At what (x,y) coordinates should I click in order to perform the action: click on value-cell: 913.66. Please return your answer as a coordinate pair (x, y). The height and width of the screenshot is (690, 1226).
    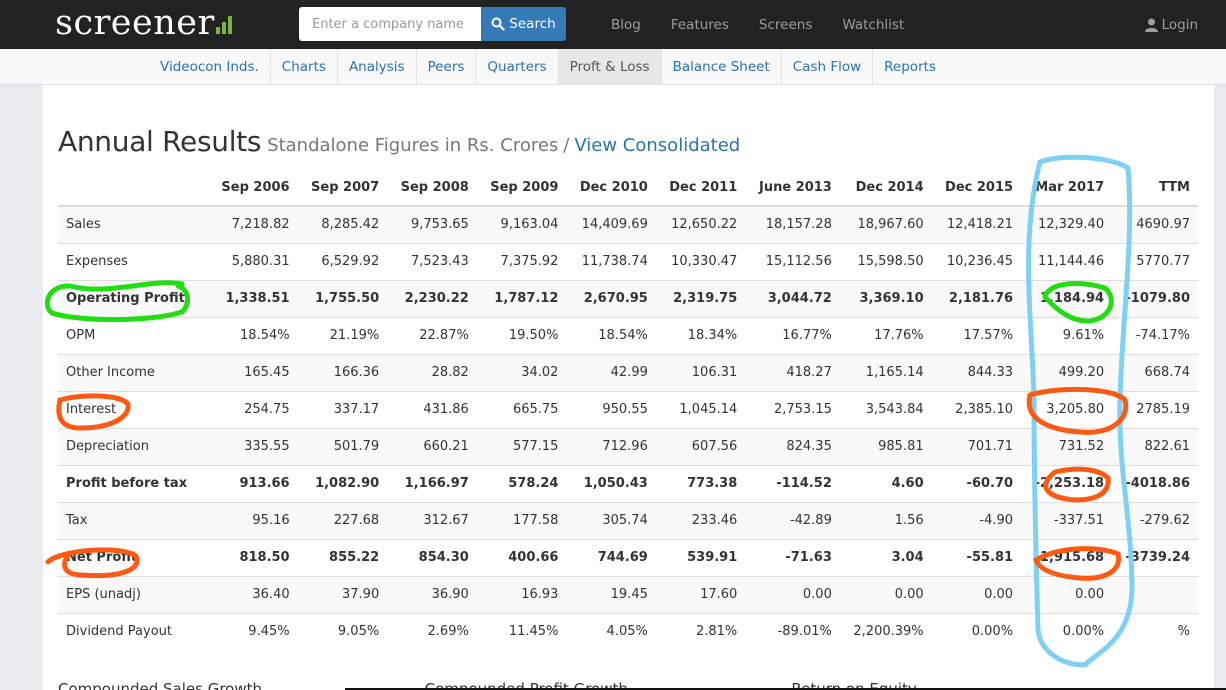
    Looking at the image, I should click on (253, 483).